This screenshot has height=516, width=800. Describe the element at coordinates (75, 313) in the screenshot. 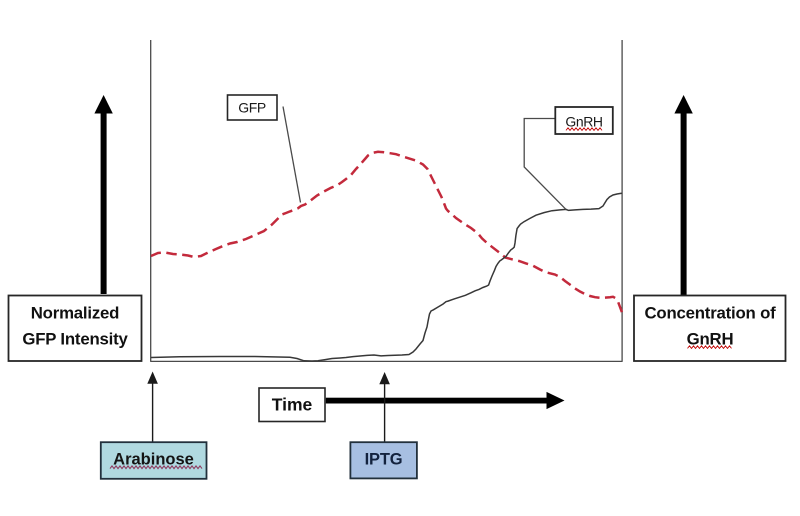

I see `svg-text: Normalized` at that location.